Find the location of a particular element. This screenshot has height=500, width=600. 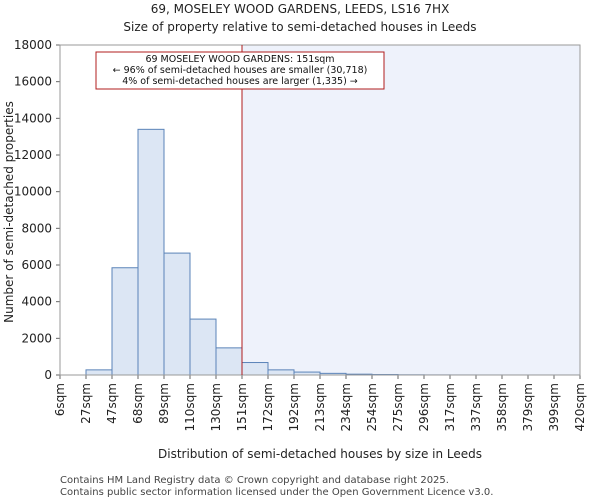

y-tick-label: 0 is located at coordinates (48, 375).